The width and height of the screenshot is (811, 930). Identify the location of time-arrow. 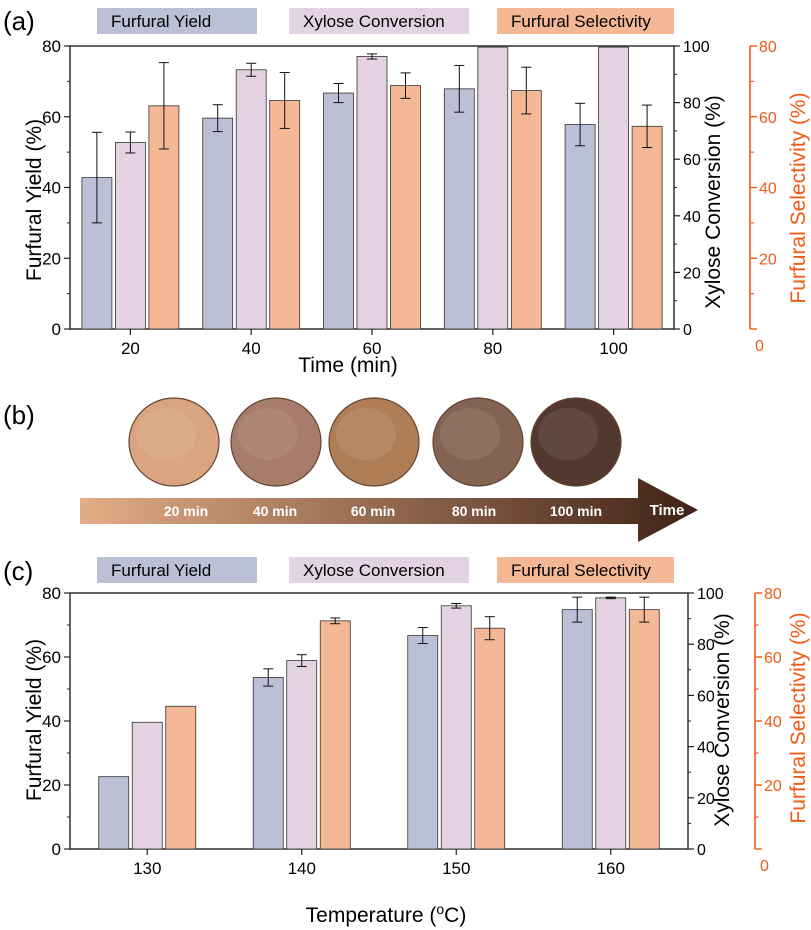
(389, 510).